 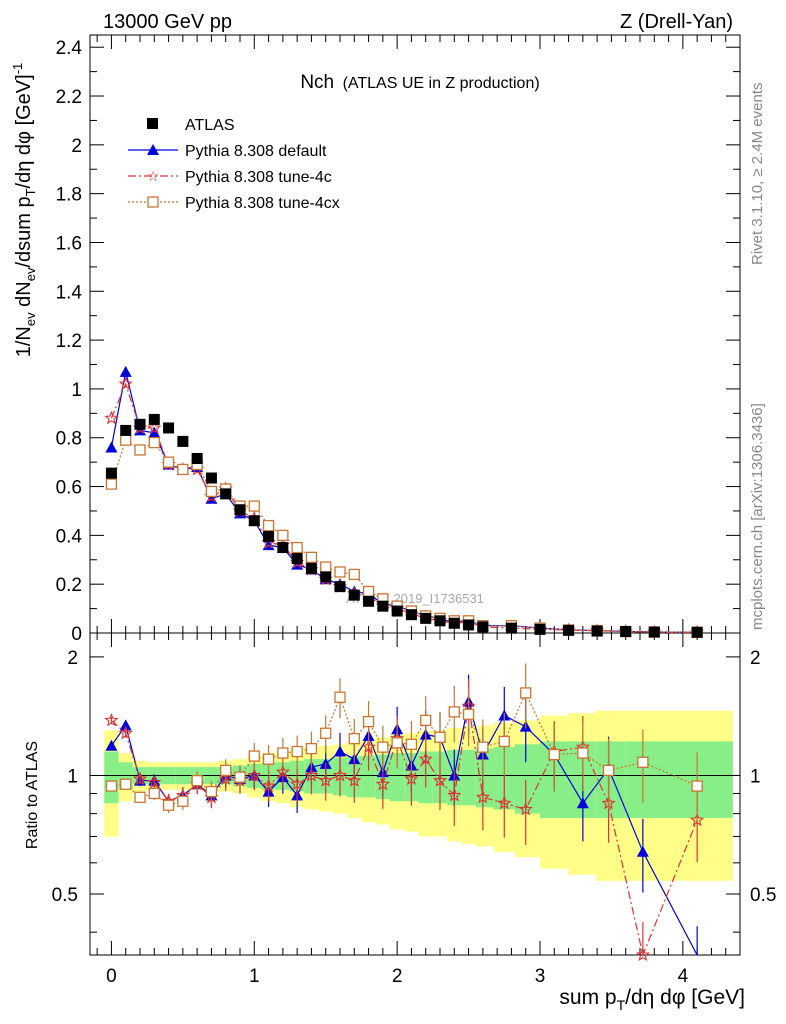 I want to click on ratio-line-tune4cx, so click(x=404, y=748).